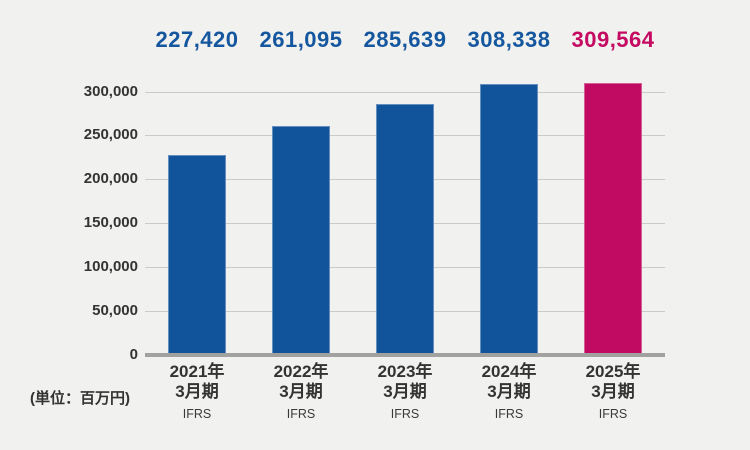  What do you see at coordinates (613, 218) in the screenshot?
I see `bar-2025-highlighted` at bounding box center [613, 218].